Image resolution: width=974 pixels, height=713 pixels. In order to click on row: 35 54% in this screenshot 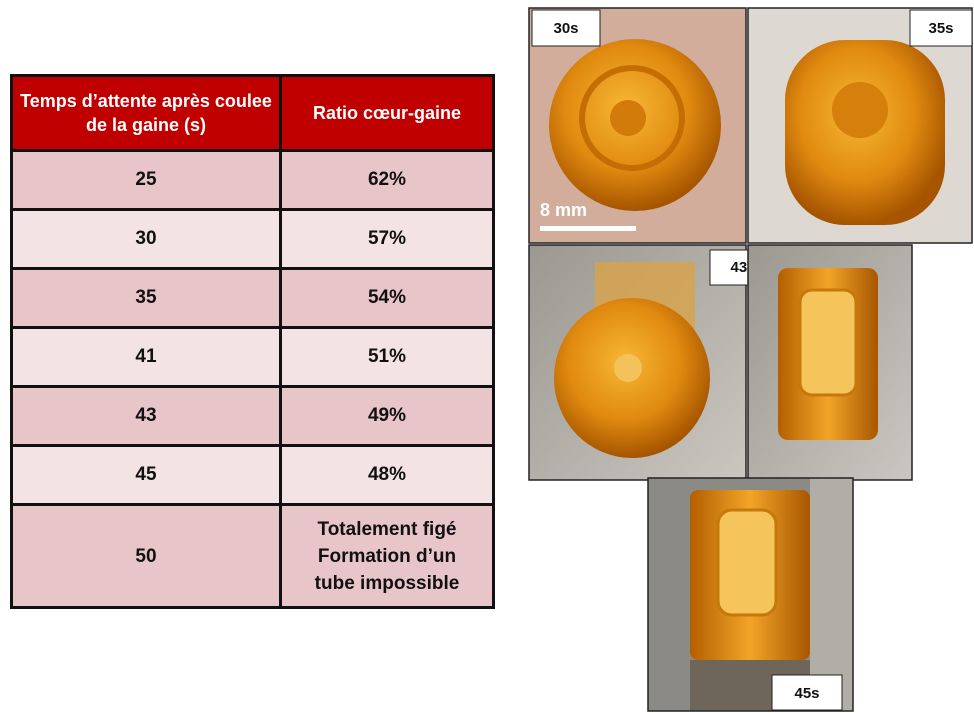, I will do `click(252, 298)`.